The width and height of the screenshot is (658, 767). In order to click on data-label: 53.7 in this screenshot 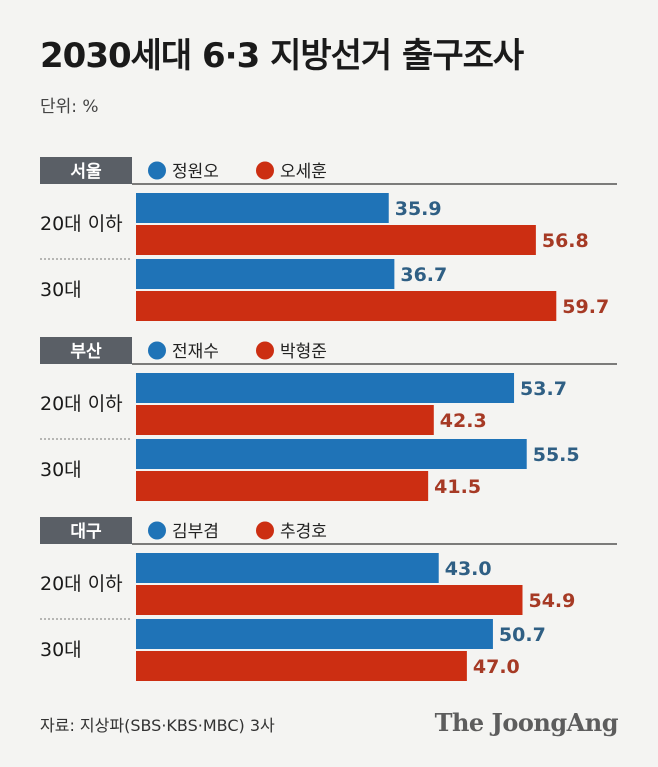, I will do `click(543, 389)`.